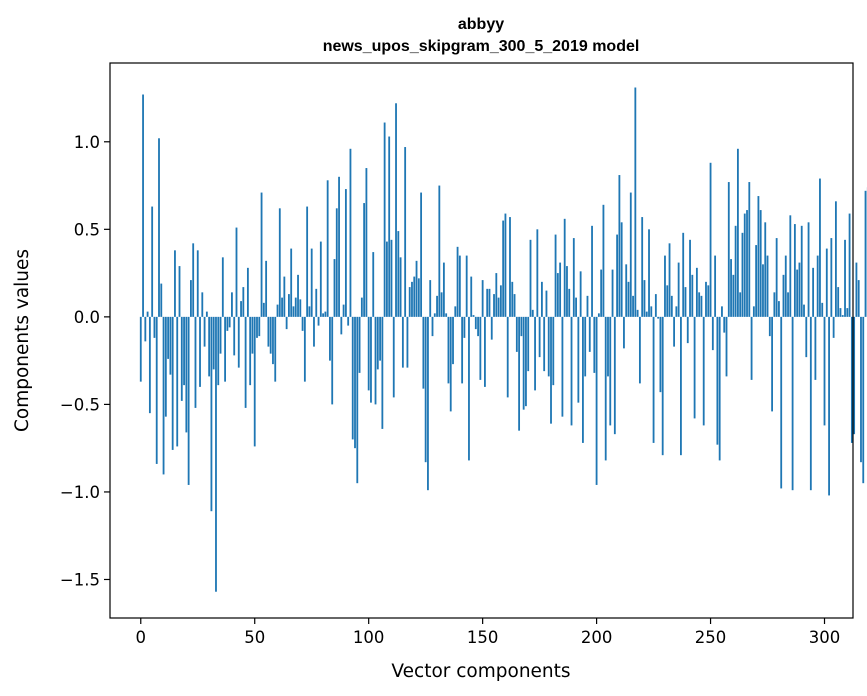  Describe the element at coordinates (80, 492) in the screenshot. I see `y-tick-label: −1.0` at that location.